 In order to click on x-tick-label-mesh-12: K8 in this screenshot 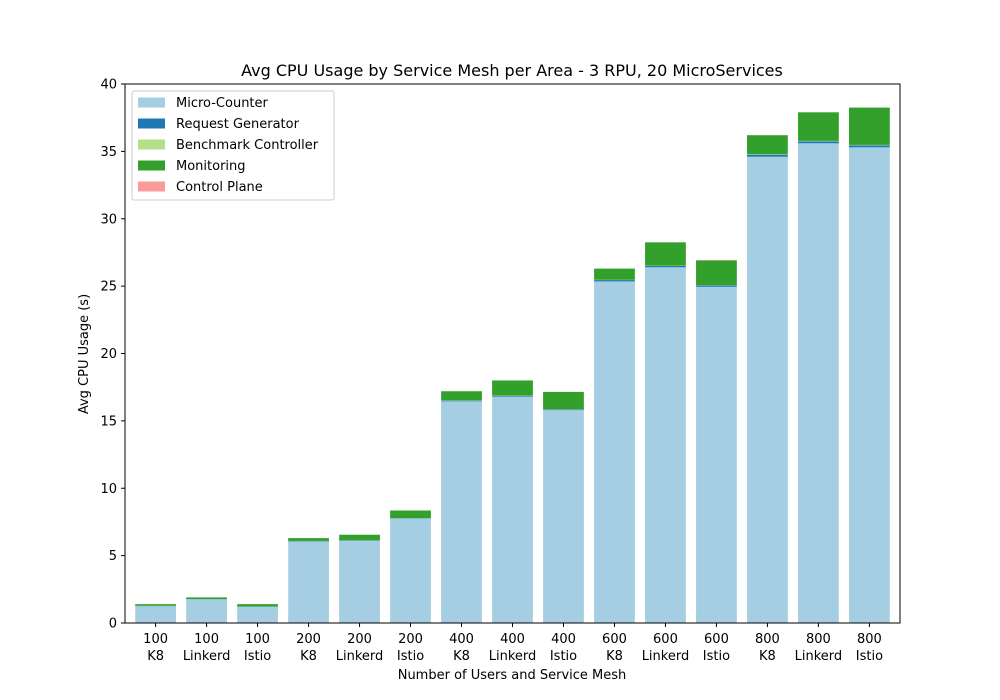, I will do `click(767, 656)`.